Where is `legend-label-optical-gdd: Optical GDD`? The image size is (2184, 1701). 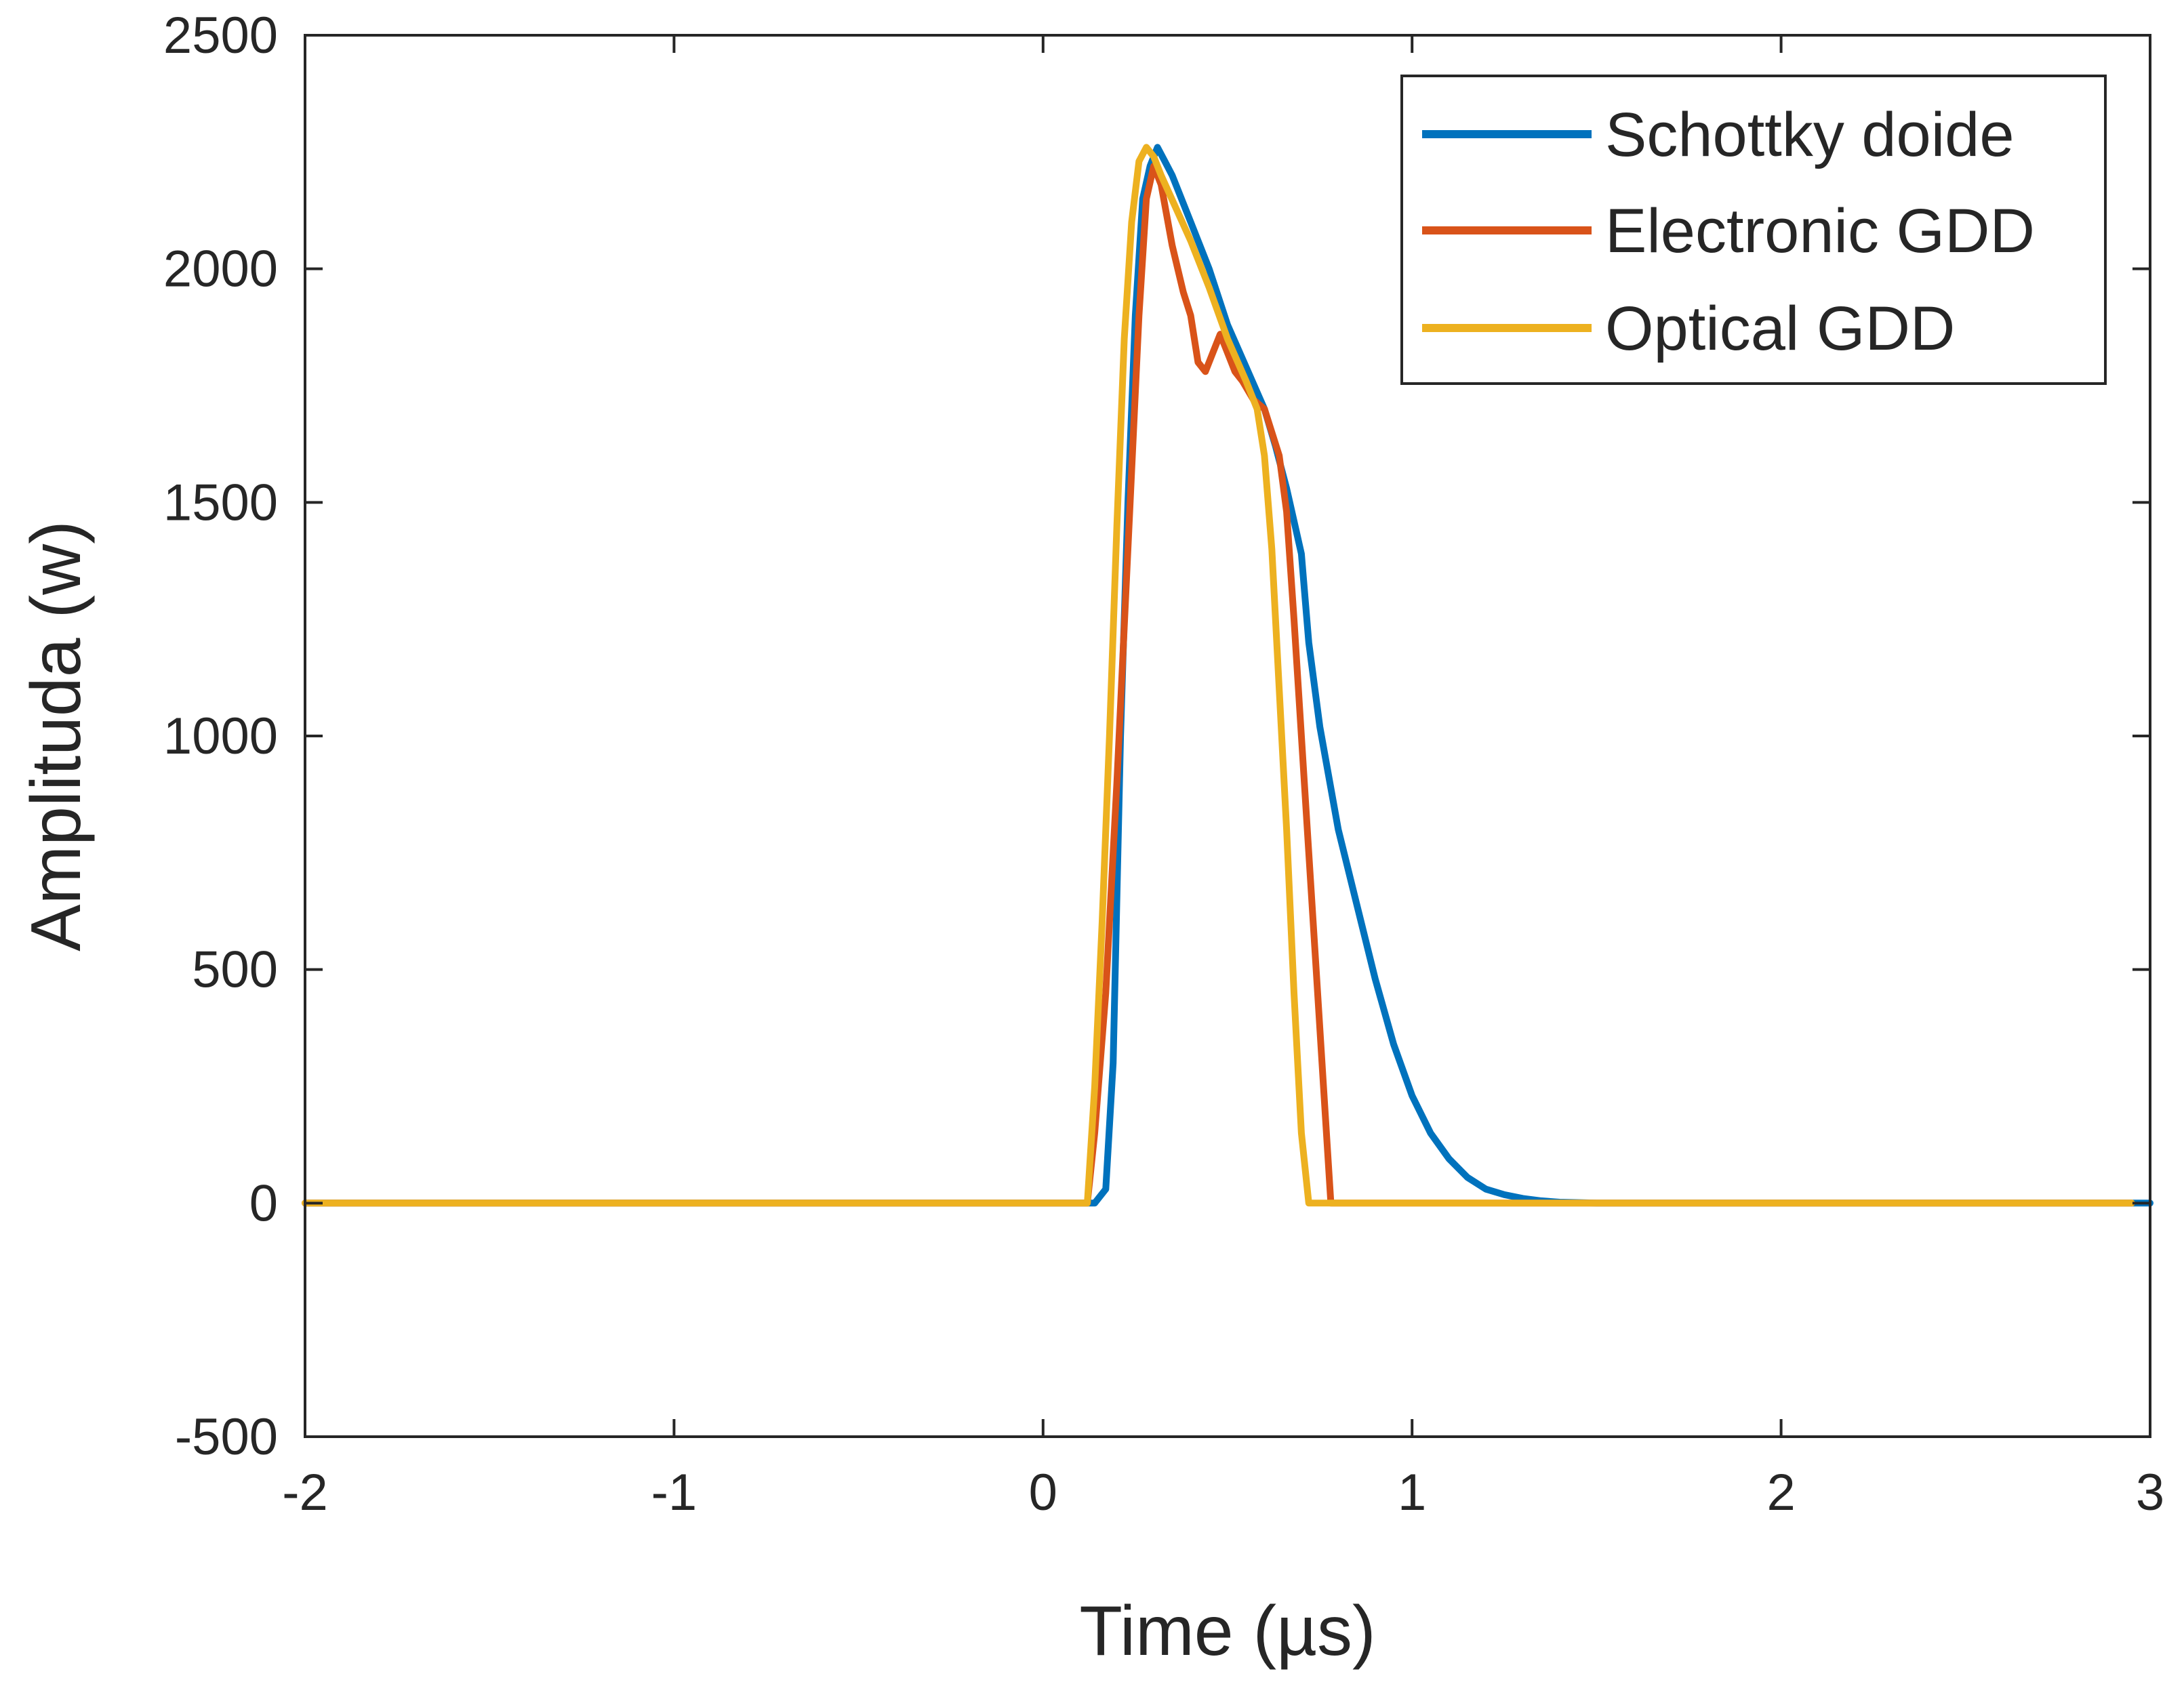
legend-label-optical-gdd: Optical GDD is located at coordinates (1780, 329).